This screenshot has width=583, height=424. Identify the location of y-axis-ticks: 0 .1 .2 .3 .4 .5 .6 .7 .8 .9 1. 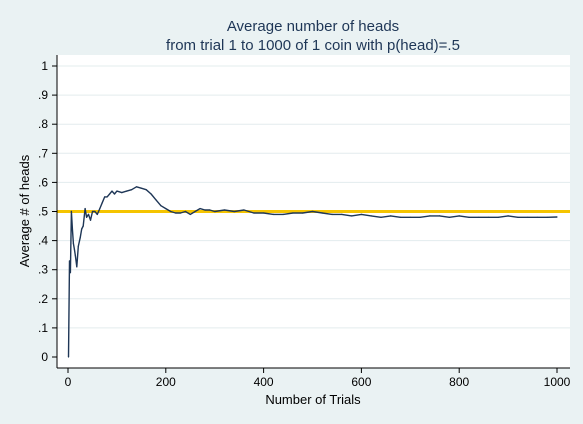
(47, 211).